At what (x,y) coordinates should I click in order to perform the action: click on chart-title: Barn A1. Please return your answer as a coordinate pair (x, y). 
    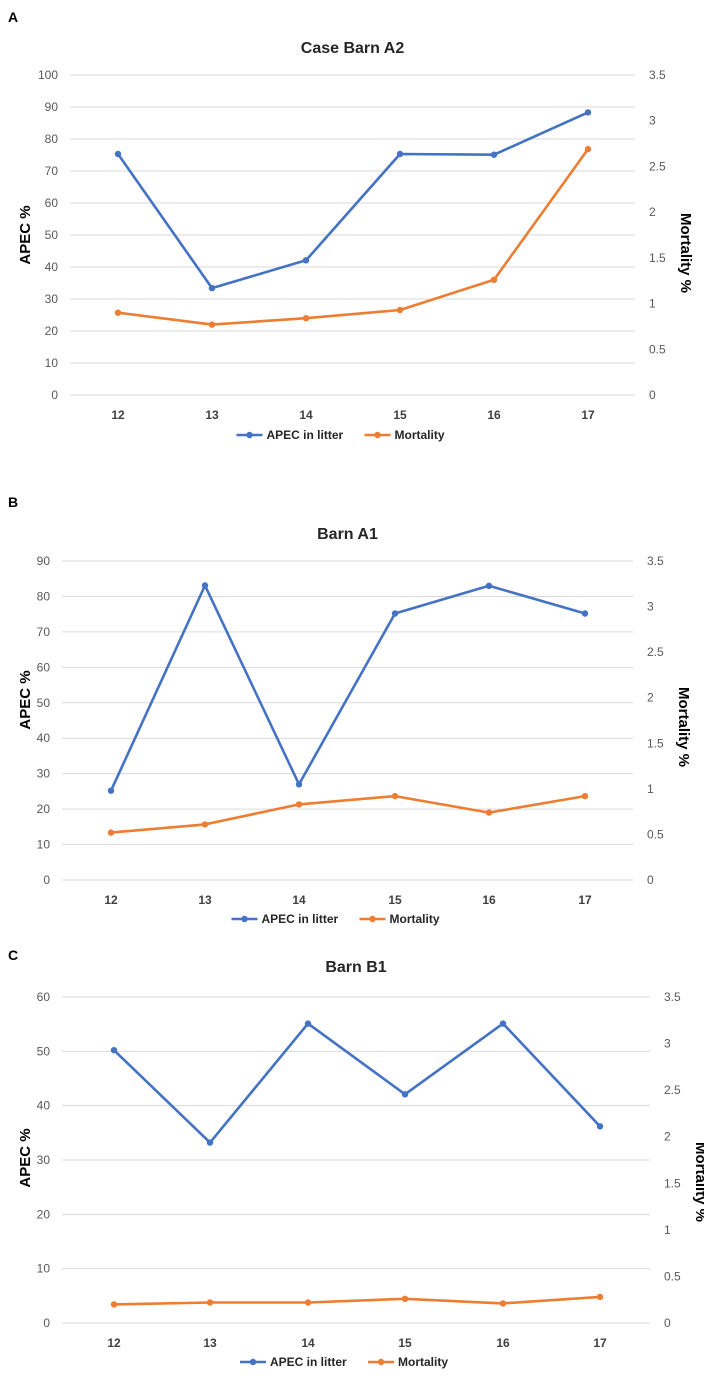
    Looking at the image, I should click on (347, 534).